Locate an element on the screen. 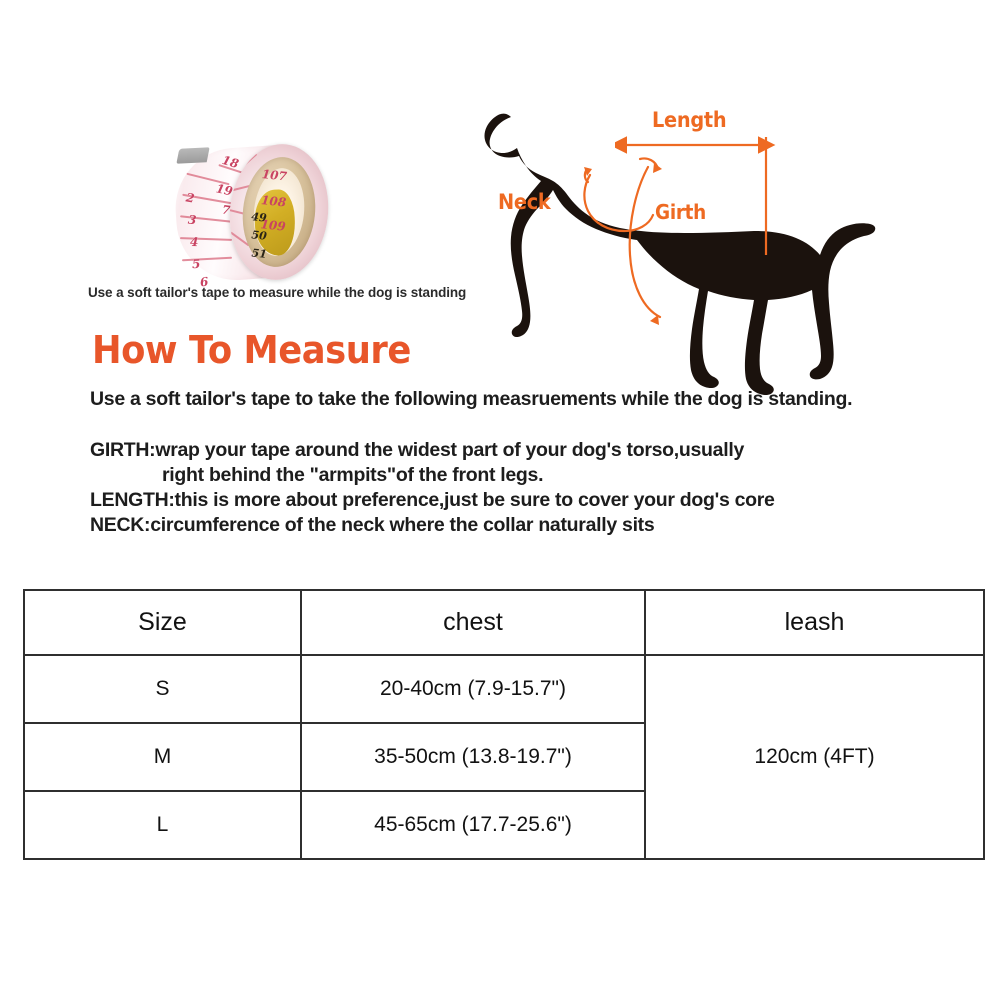 The width and height of the screenshot is (1000, 1000). tape-end-tab is located at coordinates (193, 155).